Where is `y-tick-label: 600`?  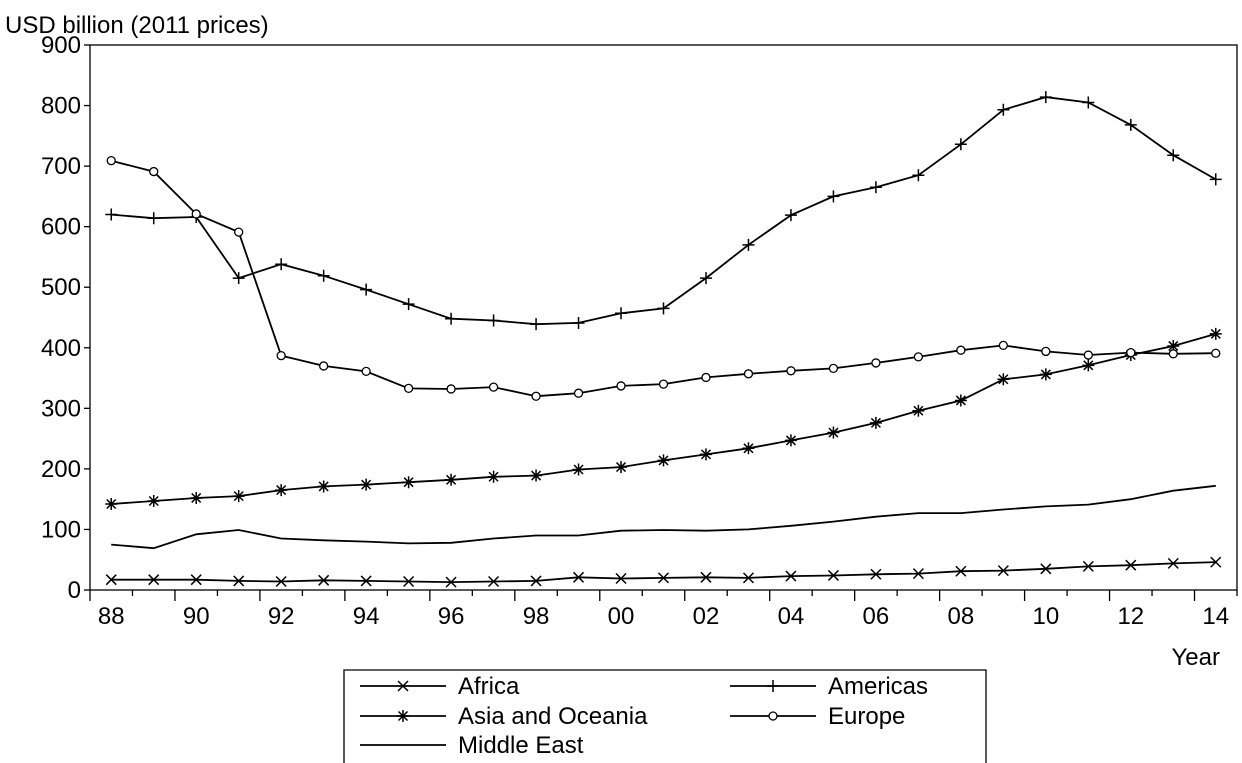 y-tick-label: 600 is located at coordinates (61, 227).